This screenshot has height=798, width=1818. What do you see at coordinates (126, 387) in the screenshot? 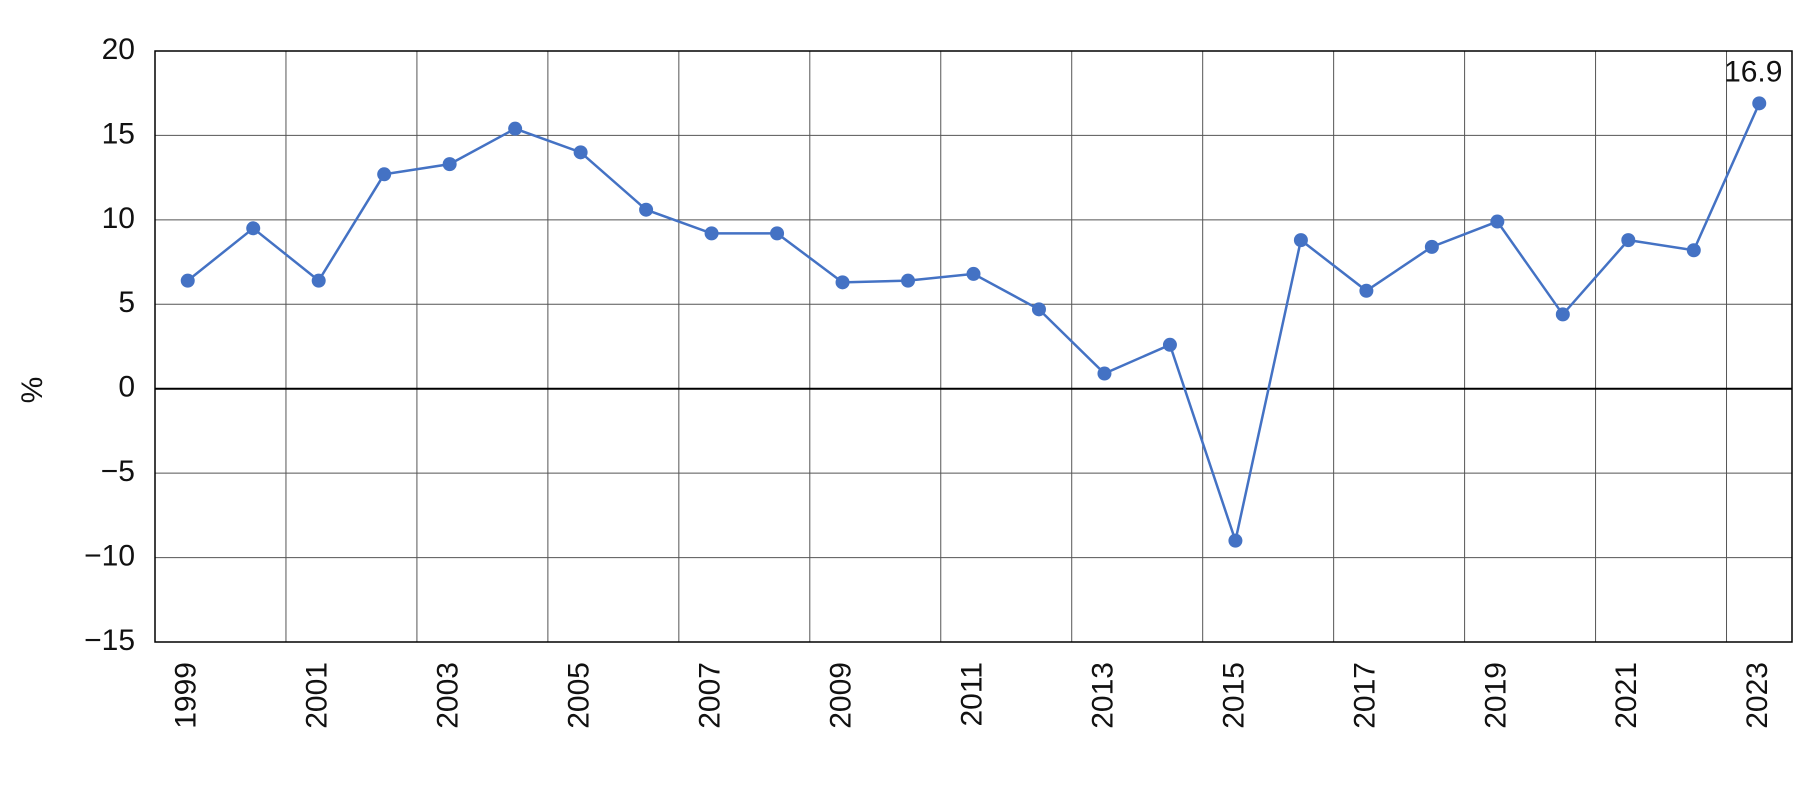
I see `y-tick-label: 0` at bounding box center [126, 387].